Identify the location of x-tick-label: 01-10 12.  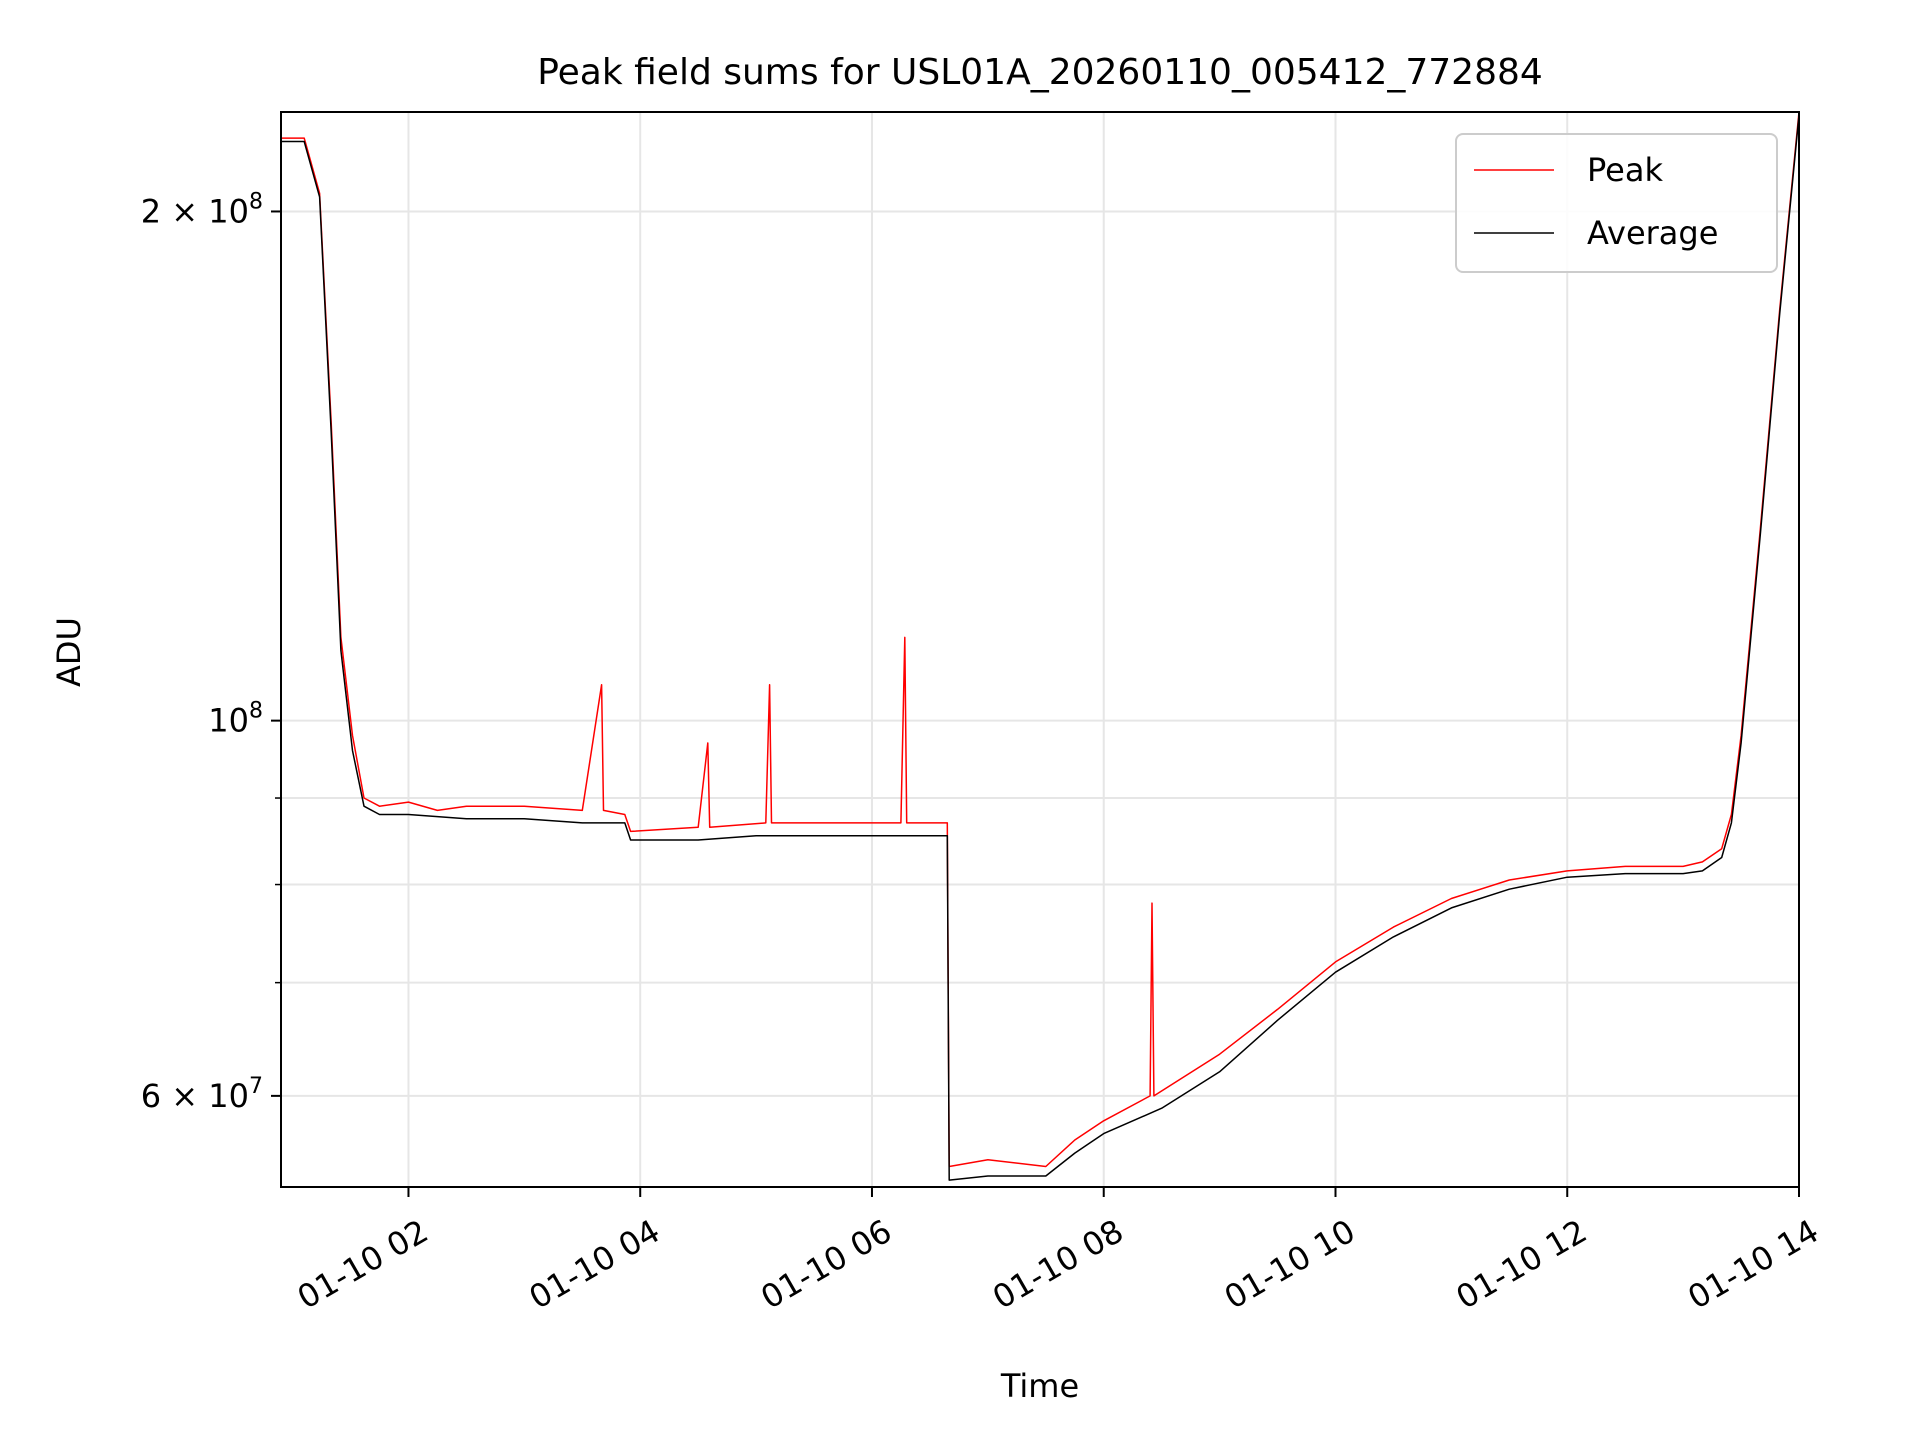
(1522, 1264).